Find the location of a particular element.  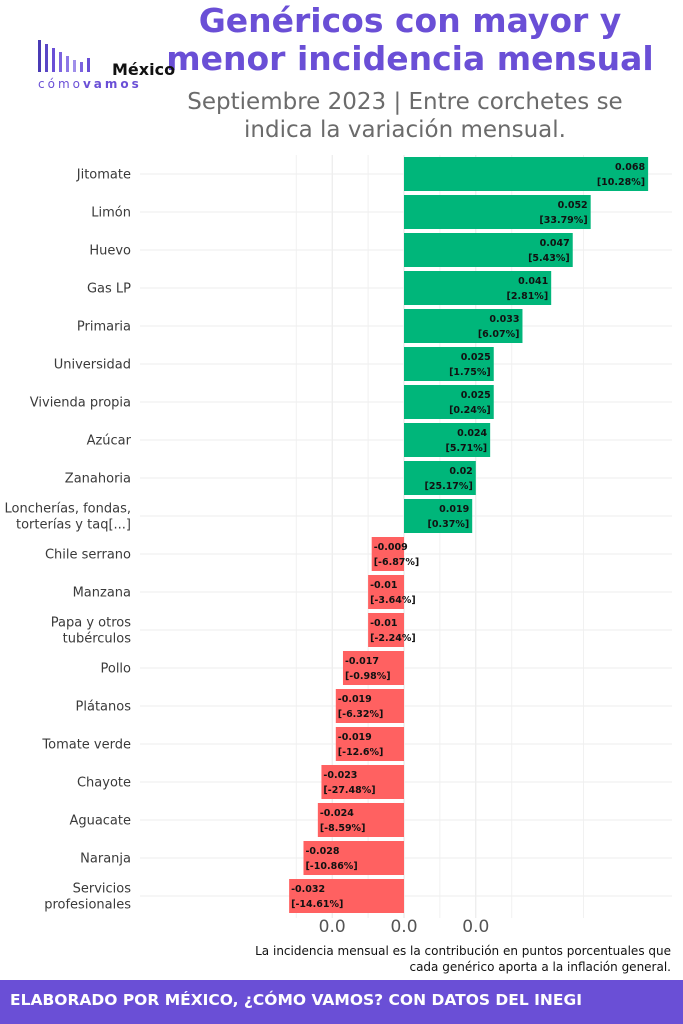

bar-variation-label: [-6.32%] is located at coordinates (361, 714).